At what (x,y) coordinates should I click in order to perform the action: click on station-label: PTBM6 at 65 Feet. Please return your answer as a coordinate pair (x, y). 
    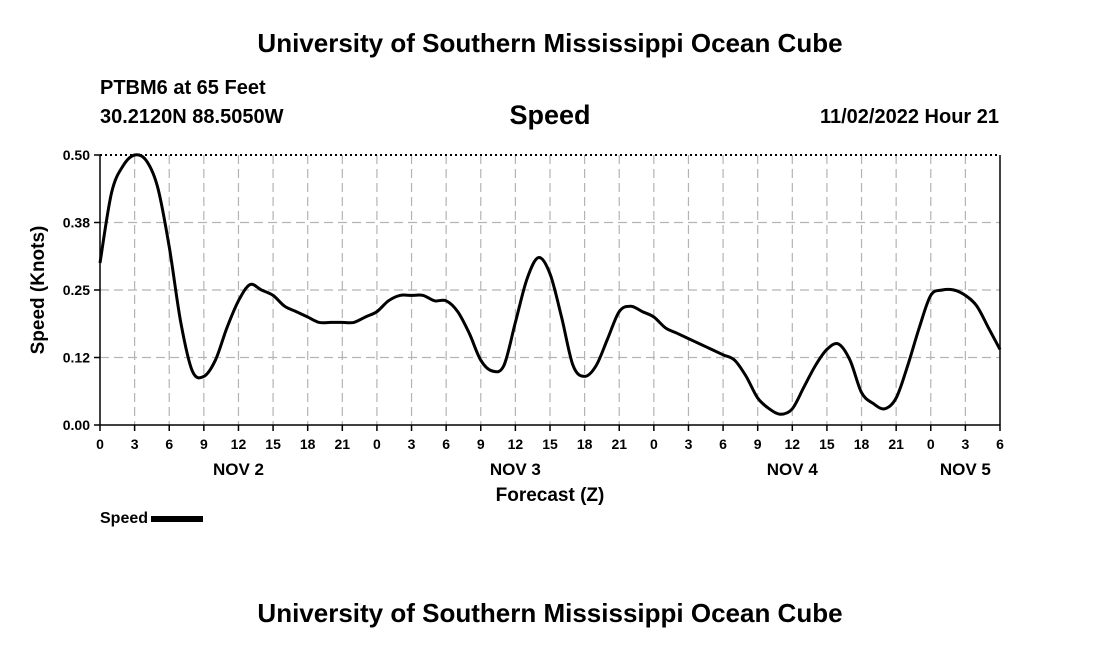
    Looking at the image, I should click on (183, 88).